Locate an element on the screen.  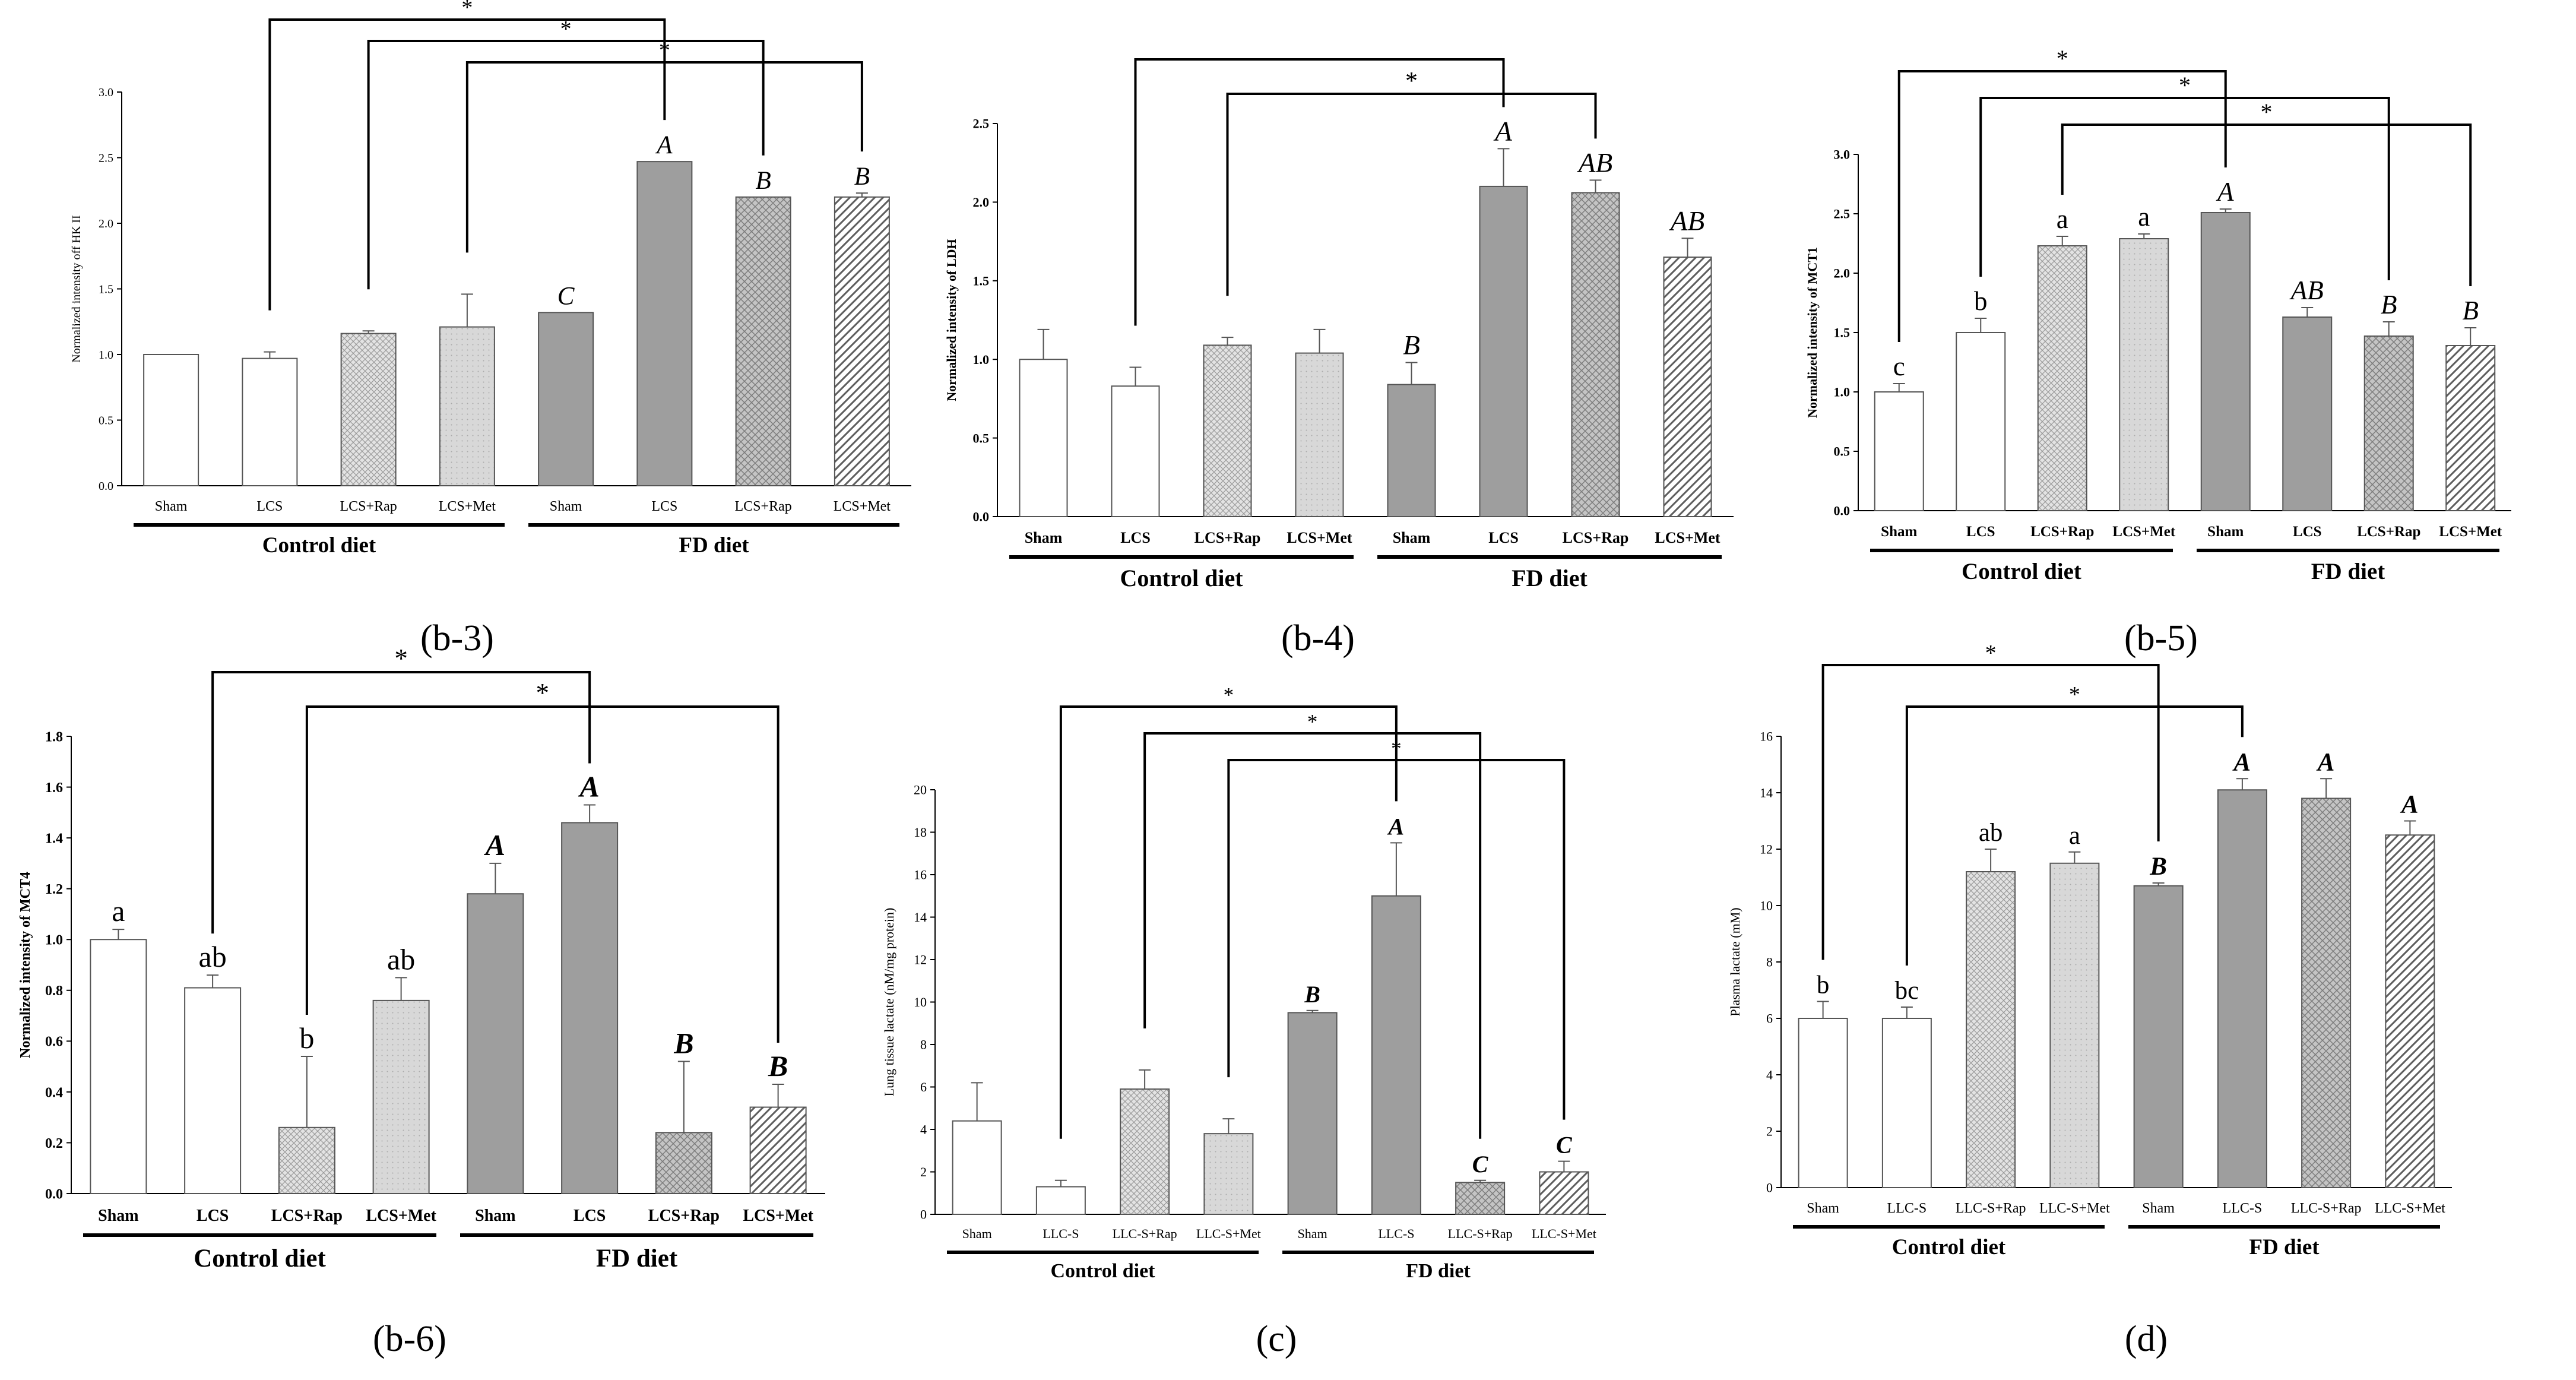
y-tick-label: 0.0 is located at coordinates (54, 1194).